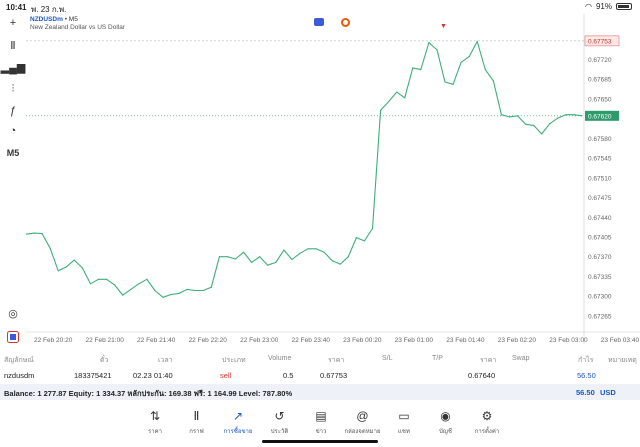 The height and width of the screenshot is (447, 640). I want to click on position-type: sell, so click(226, 375).